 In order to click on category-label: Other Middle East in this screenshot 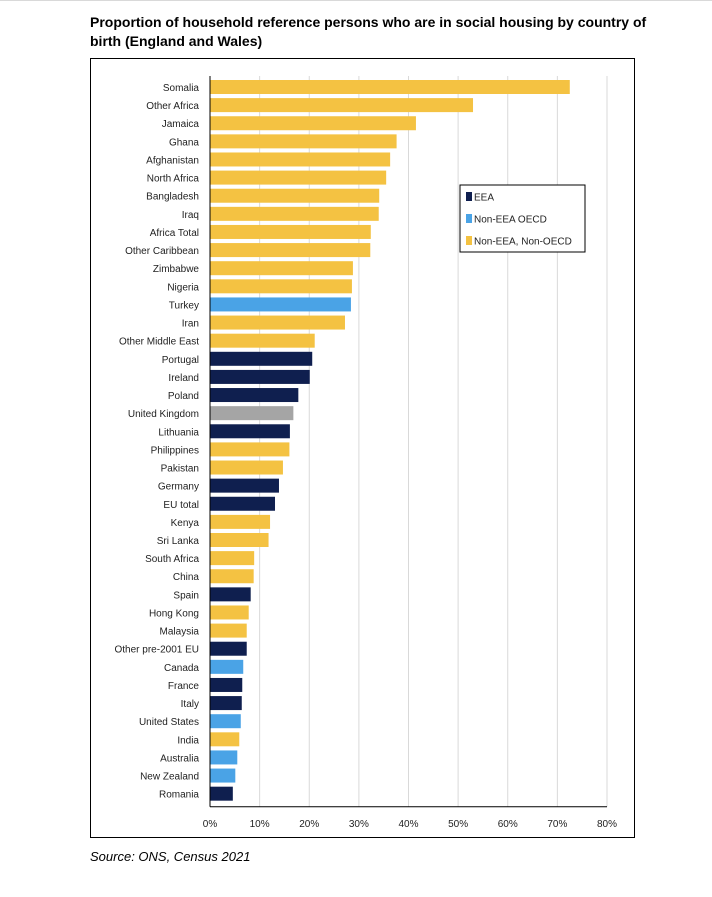, I will do `click(159, 342)`.